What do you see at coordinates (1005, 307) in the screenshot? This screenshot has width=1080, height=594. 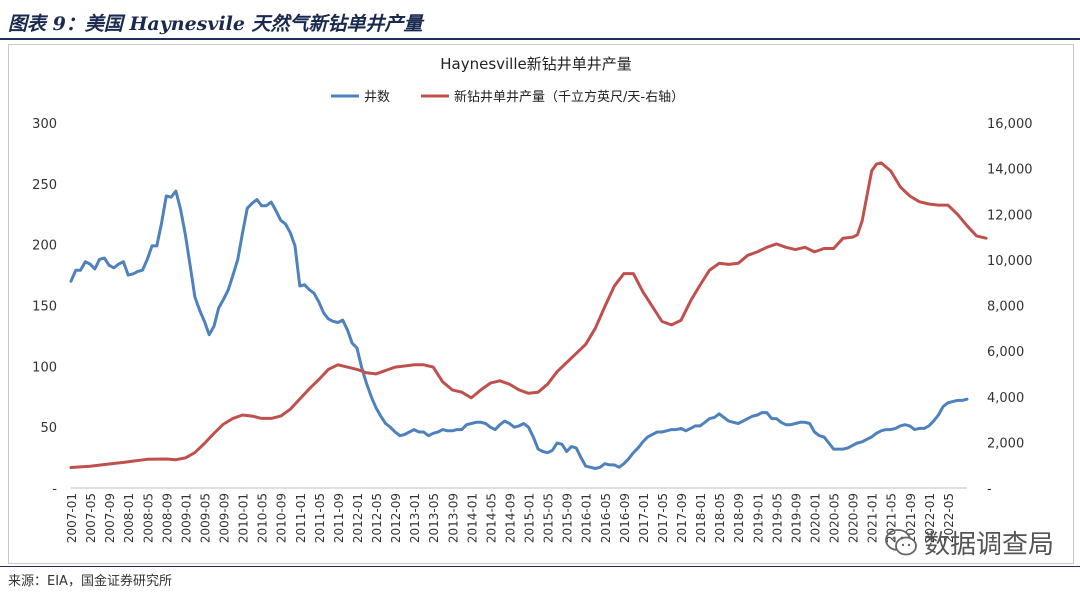 I see `y-right-tick-label: 8,000` at bounding box center [1005, 307].